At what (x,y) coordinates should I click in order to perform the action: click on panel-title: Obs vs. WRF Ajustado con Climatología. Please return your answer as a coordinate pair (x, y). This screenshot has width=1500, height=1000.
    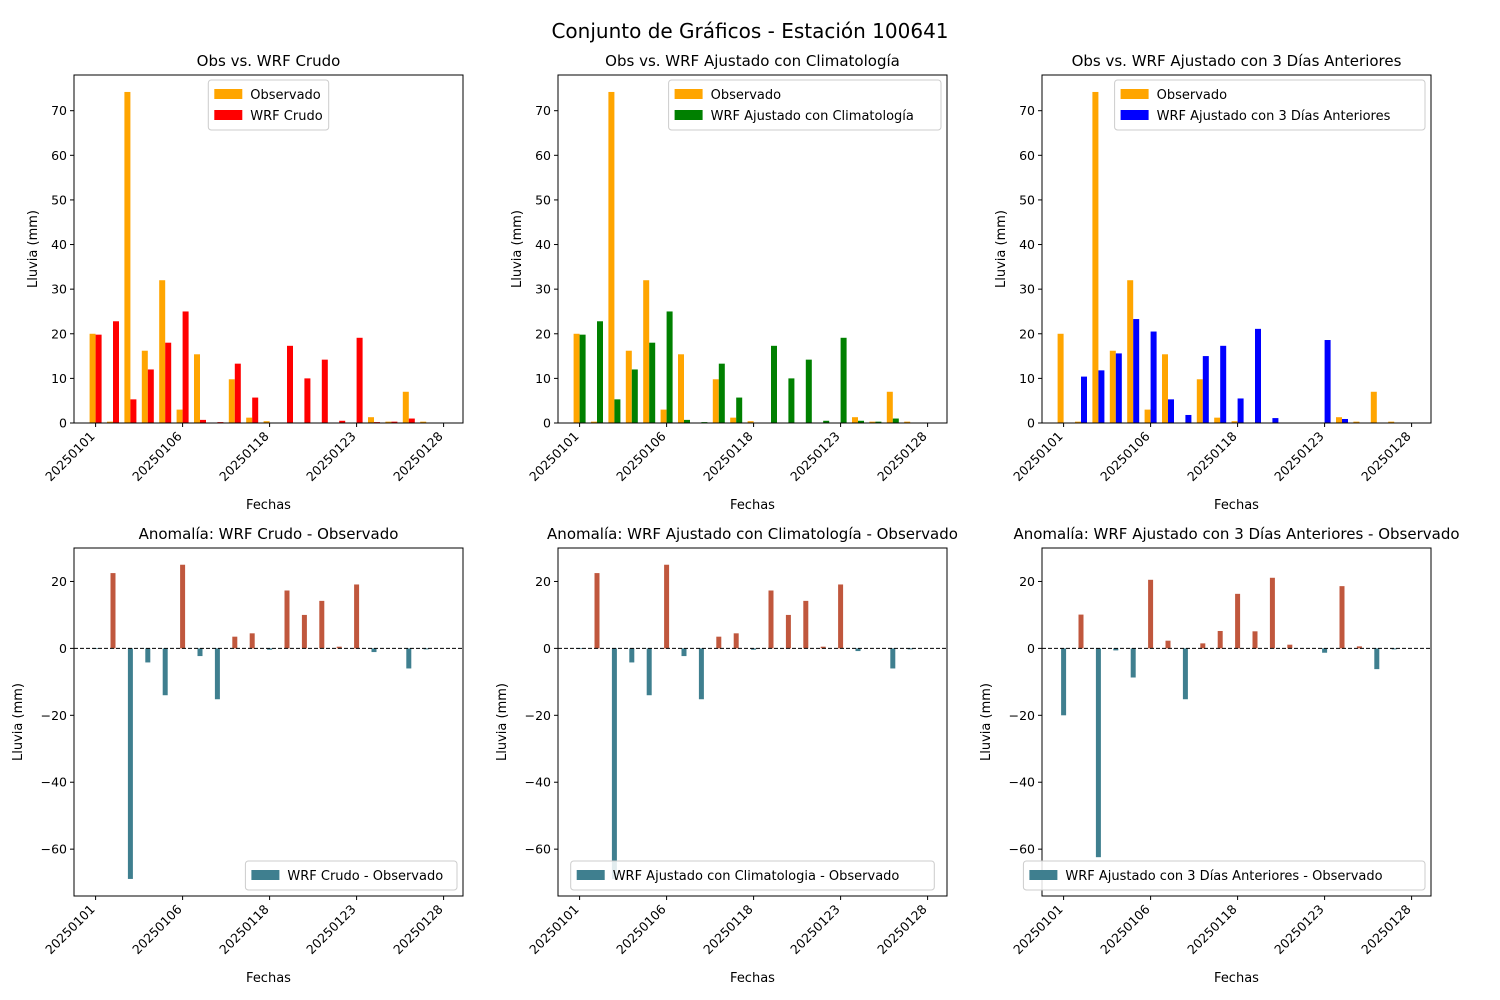
    Looking at the image, I should click on (752, 61).